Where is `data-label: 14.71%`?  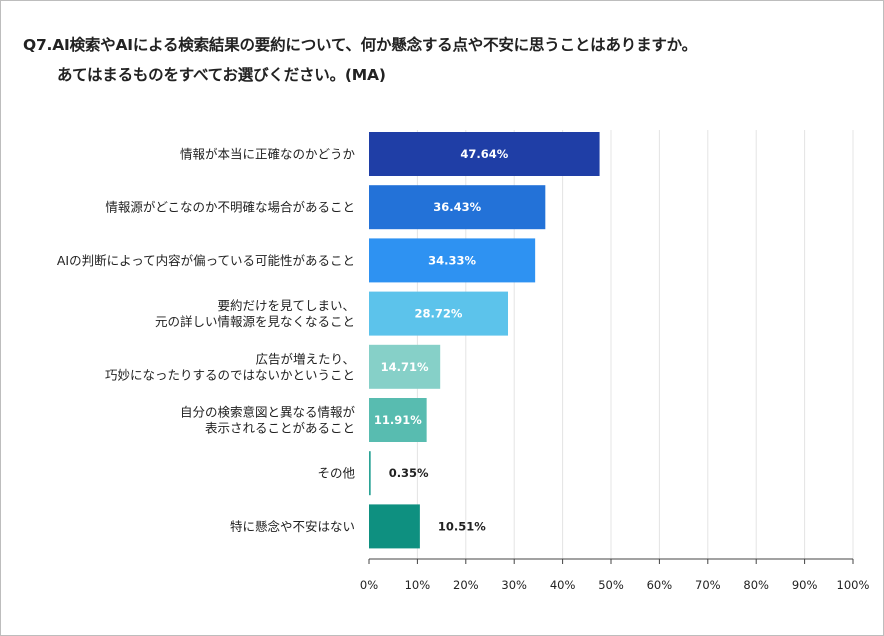 data-label: 14.71% is located at coordinates (405, 367).